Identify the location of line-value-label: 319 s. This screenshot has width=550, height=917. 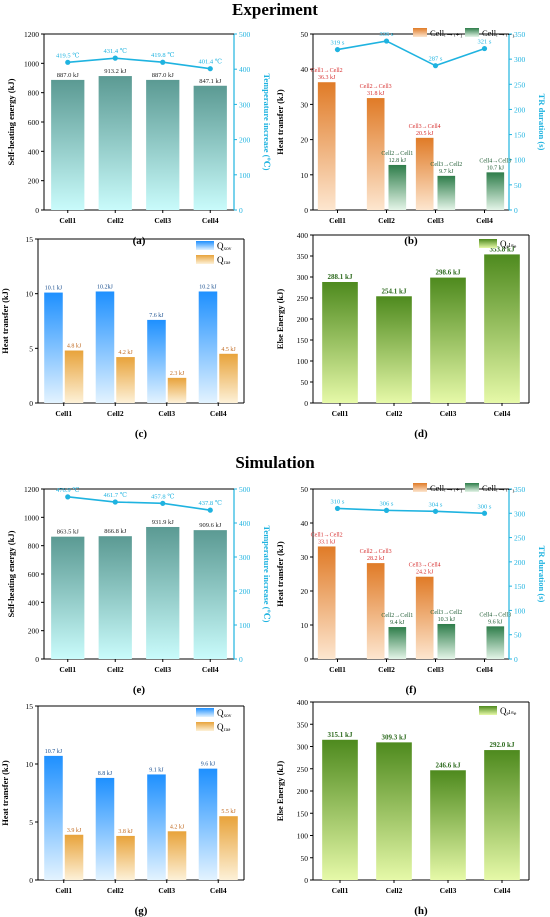
(338, 43).